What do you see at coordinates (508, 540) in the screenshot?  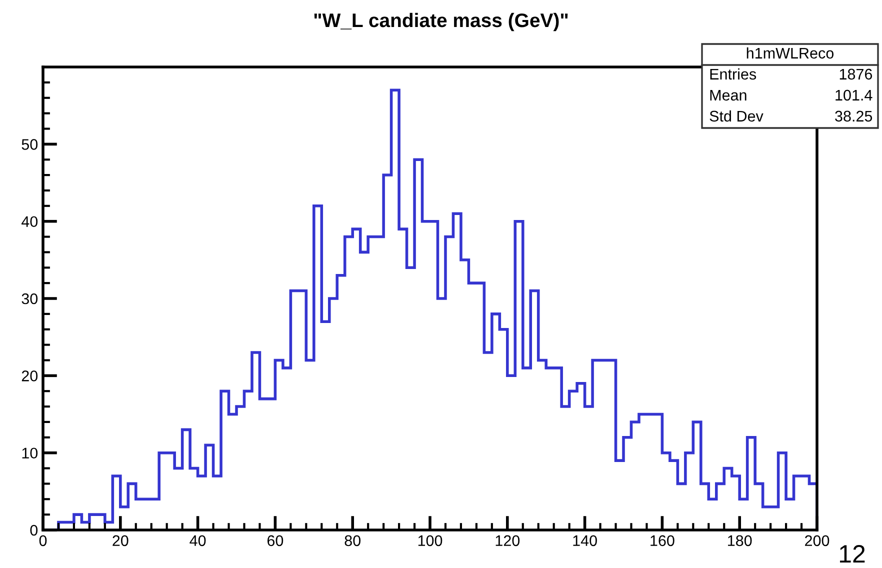 I see `x-tick-label: 120` at bounding box center [508, 540].